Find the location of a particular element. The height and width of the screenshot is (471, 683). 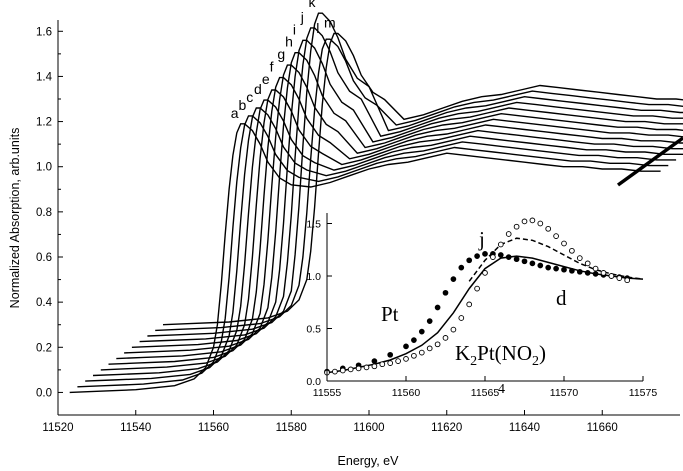

inset-y-tick-label: 1.0 is located at coordinates (313, 277).